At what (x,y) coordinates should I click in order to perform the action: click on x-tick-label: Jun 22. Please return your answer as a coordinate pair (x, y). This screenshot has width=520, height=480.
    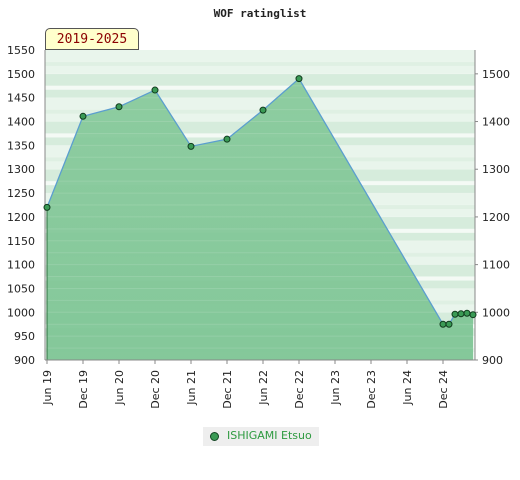
    Looking at the image, I should click on (263, 388).